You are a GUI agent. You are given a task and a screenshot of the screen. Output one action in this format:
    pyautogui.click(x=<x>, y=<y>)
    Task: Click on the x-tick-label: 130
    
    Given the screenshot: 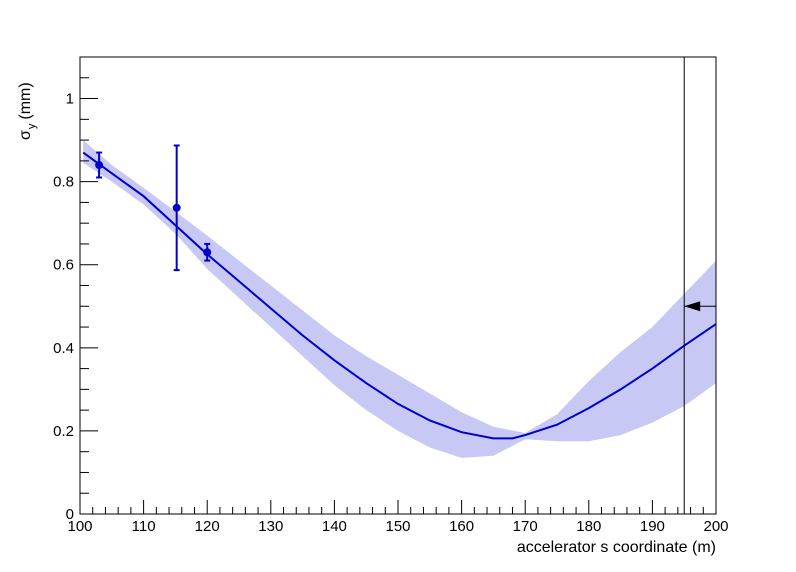 What is the action you would take?
    pyautogui.click(x=270, y=526)
    